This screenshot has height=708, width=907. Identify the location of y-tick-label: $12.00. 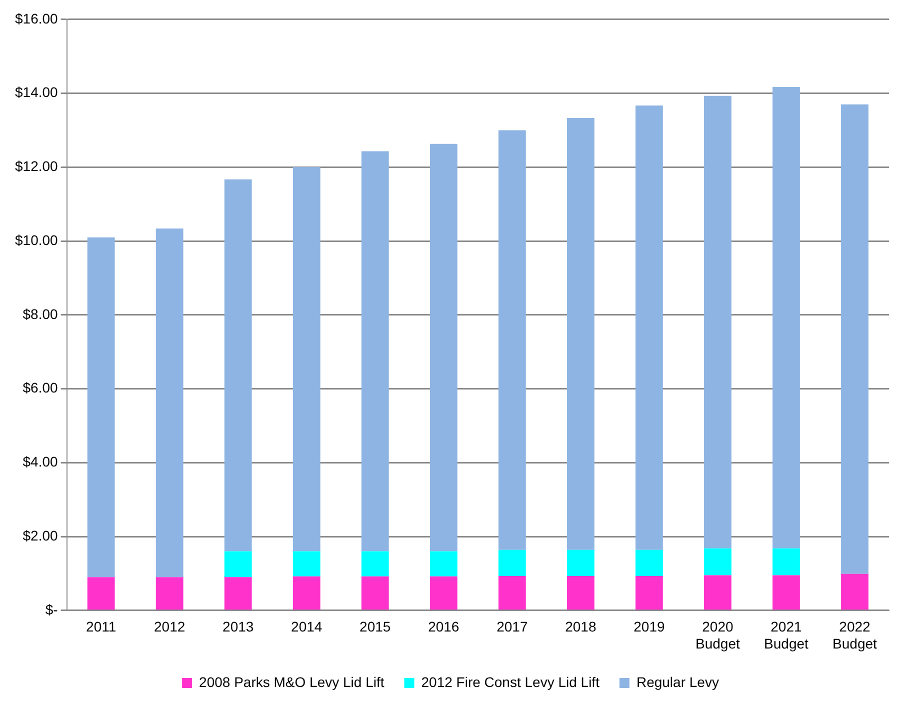
(36, 166).